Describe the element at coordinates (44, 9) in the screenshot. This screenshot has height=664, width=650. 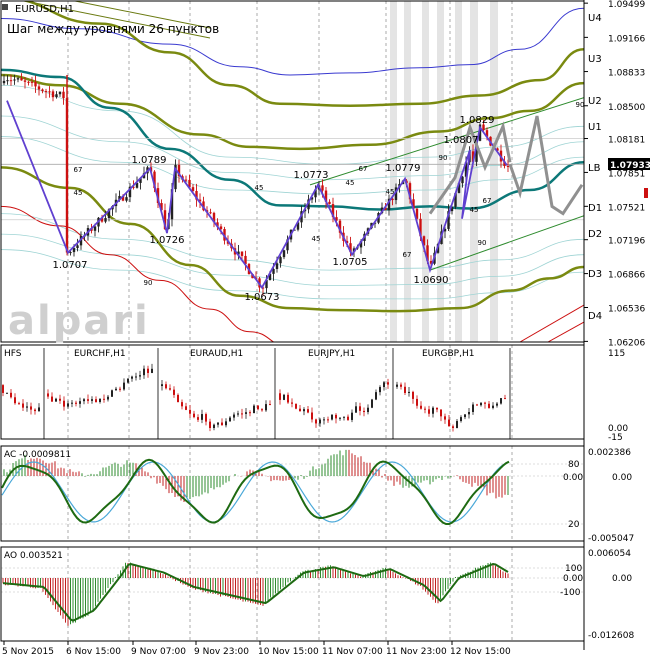
I see `symbol-label: EURUSD,H1` at that location.